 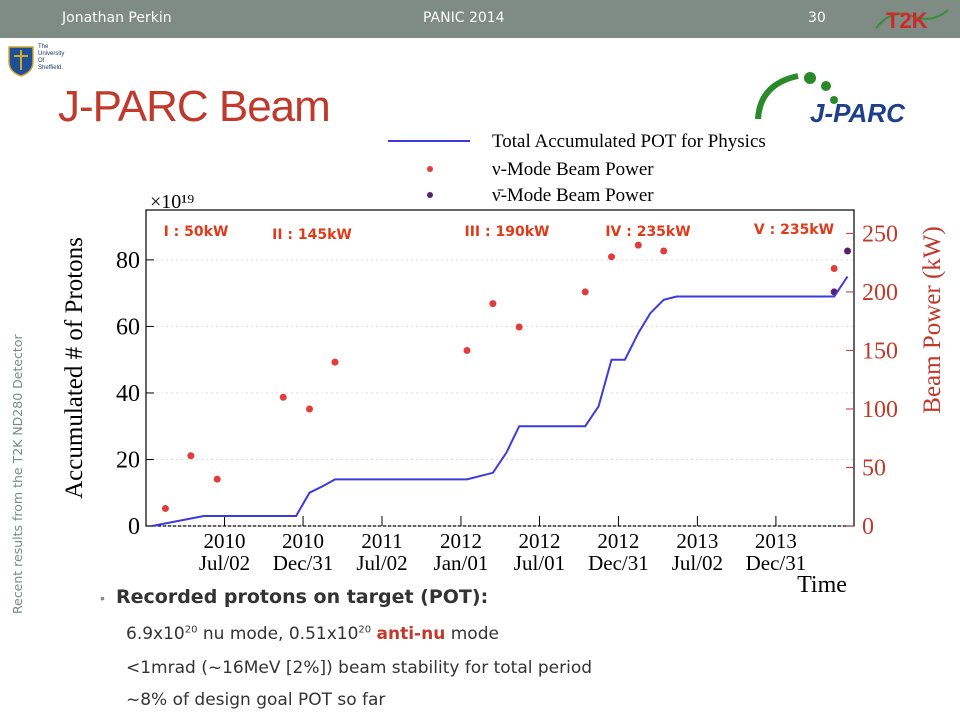 What do you see at coordinates (472, 634) in the screenshot?
I see `mode-text: mode` at bounding box center [472, 634].